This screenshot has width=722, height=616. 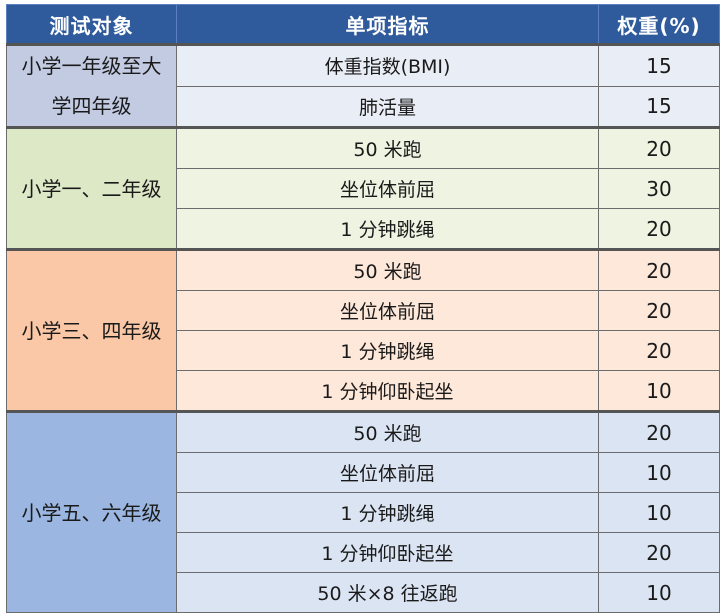 I want to click on table-row: 小学一年级至大学四年级 体重指数(BMI) 15, so click(x=363, y=85).